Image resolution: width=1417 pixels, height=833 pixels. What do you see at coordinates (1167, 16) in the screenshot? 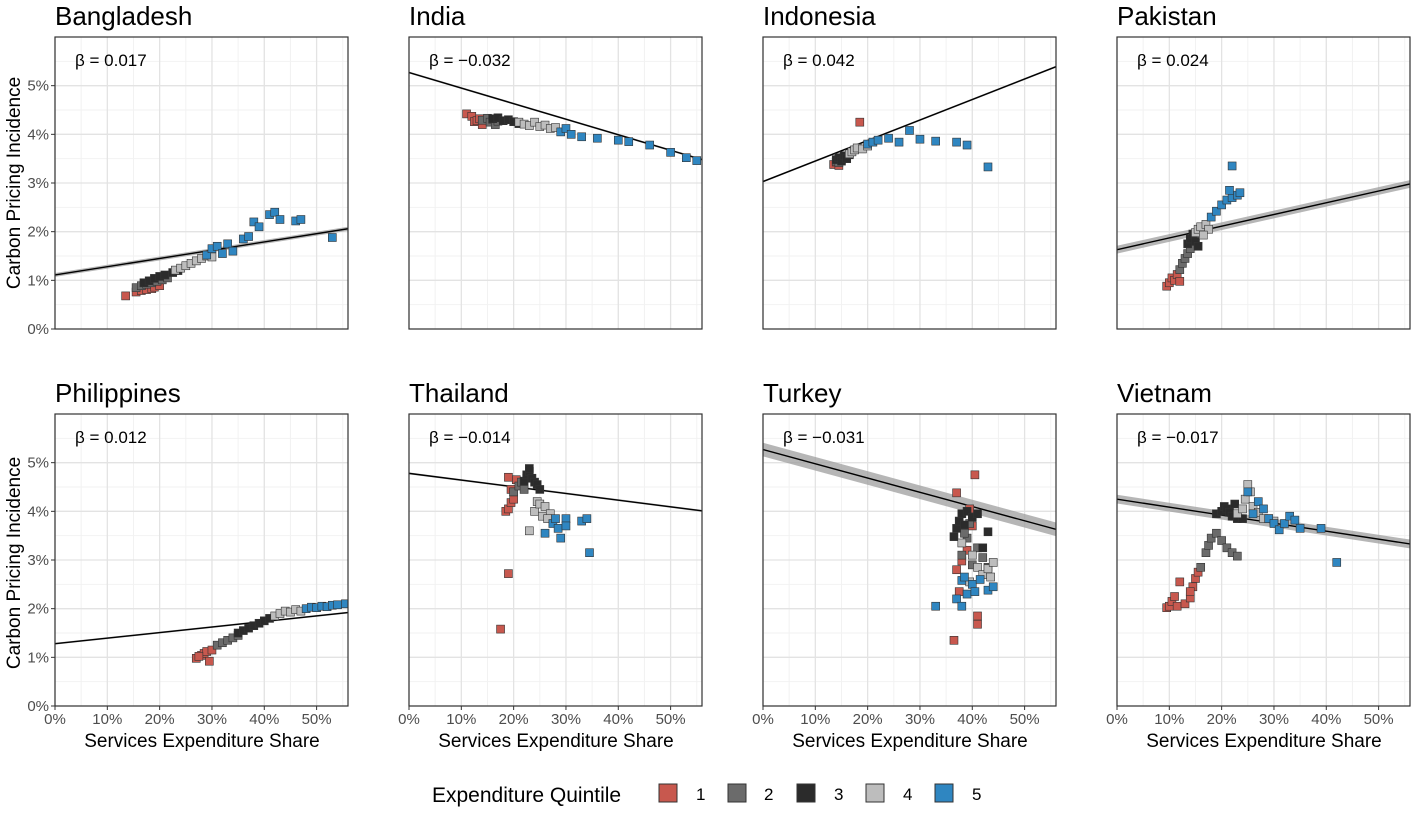
I see `panel-title: Pakistan` at bounding box center [1167, 16].